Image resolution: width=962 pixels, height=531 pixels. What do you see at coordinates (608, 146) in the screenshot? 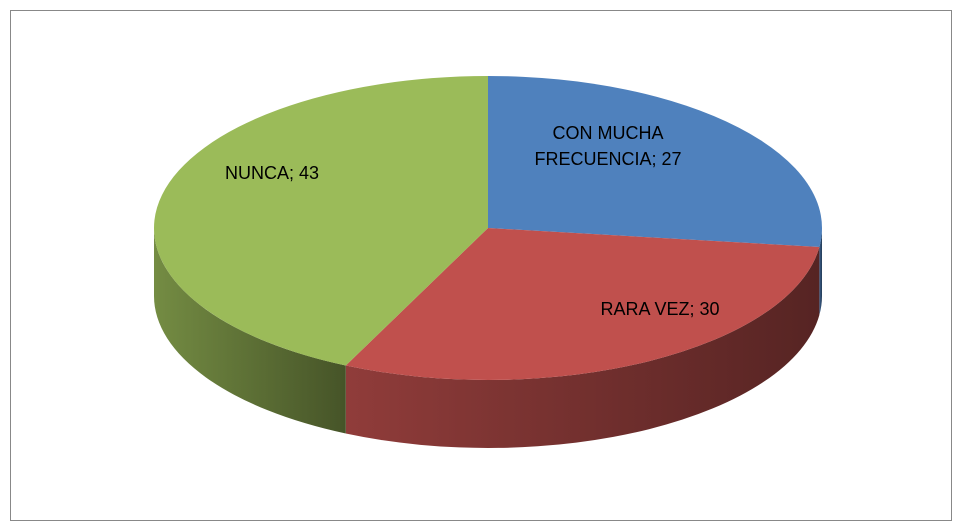
I see `data-label: CON MUCHA FRECUENCIA; 27` at bounding box center [608, 146].